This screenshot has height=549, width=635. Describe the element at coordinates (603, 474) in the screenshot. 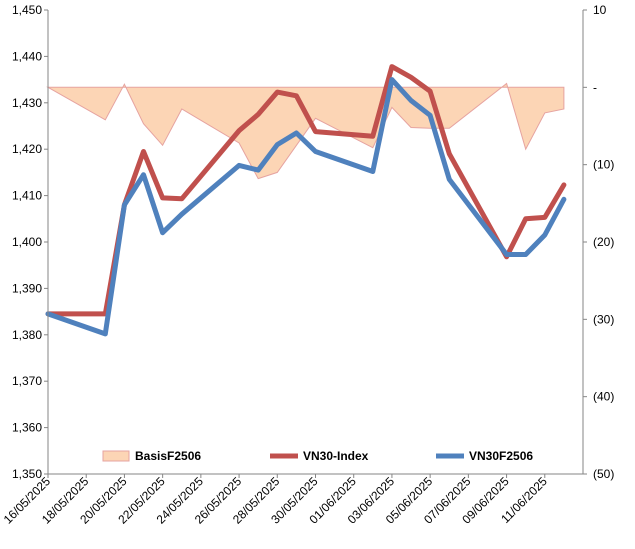

I see `y-right-tick-label: (50)` at that location.